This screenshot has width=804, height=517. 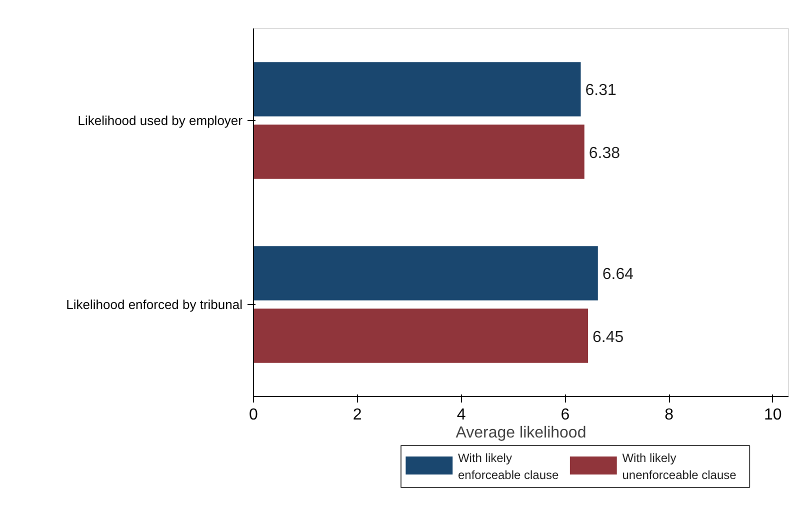 I want to click on y-tick-label: Likelihood enforced by tribunal, so click(x=154, y=304).